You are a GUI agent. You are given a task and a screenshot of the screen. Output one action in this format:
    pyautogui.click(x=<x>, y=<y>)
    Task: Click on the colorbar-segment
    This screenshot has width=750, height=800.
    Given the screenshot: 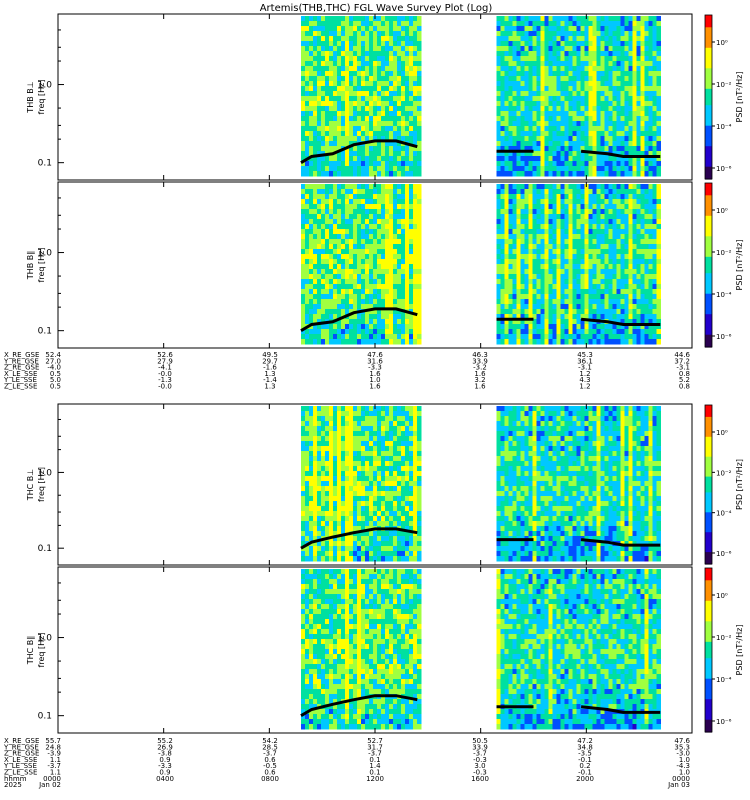 What is the action you would take?
    pyautogui.click(x=708, y=42)
    